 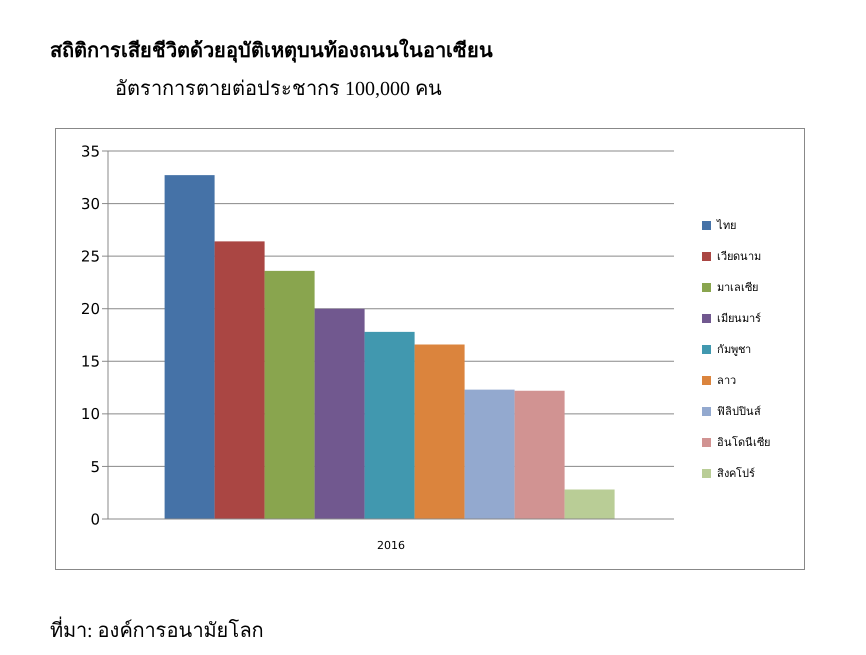 What do you see at coordinates (391, 545) in the screenshot?
I see `x-tick-label: 2016` at bounding box center [391, 545].